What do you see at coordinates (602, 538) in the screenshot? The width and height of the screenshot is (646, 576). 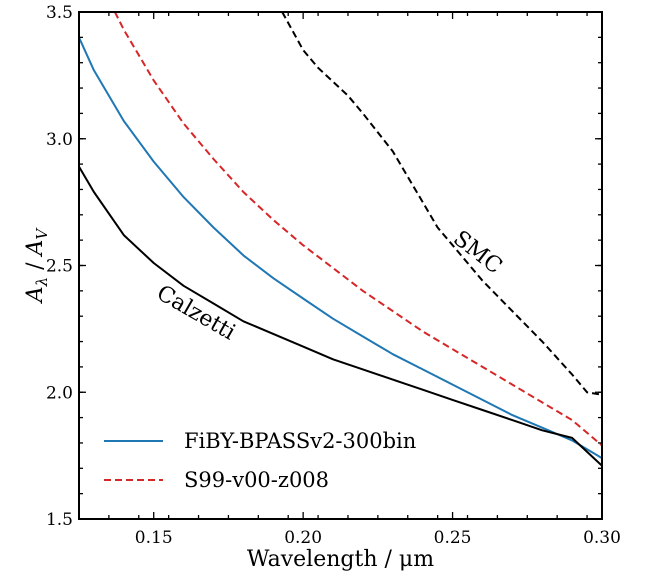 I see `x-tick-label: 0.30` at bounding box center [602, 538].